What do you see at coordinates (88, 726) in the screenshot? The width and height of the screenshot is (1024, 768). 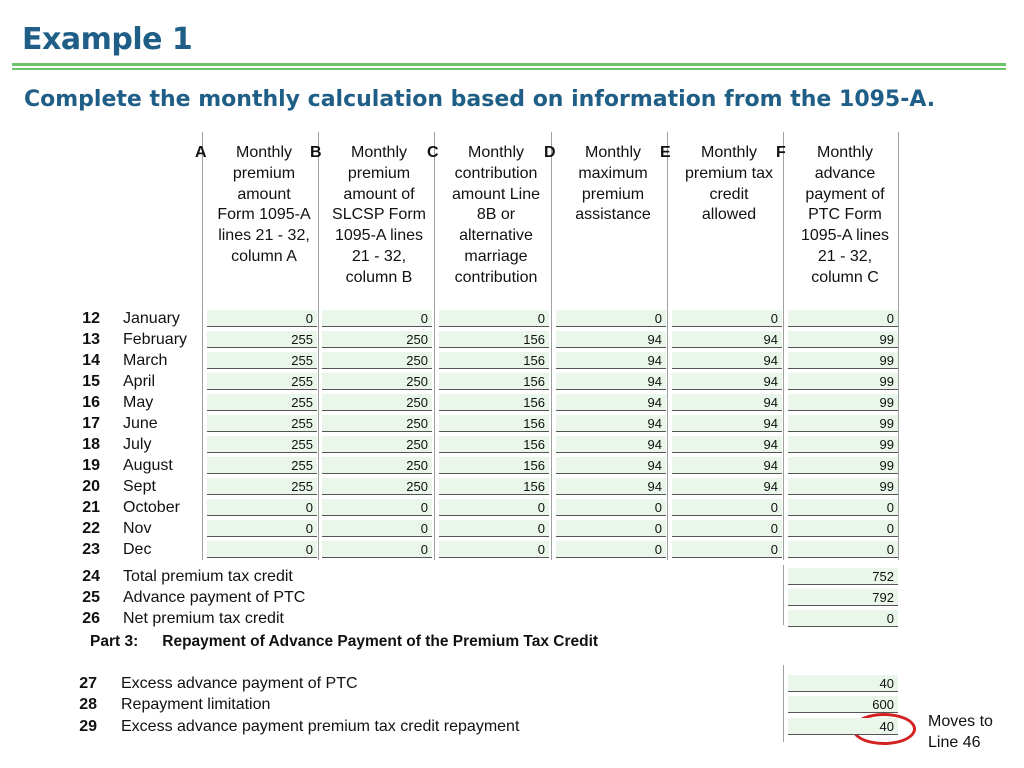 I see `line-number: 29` at bounding box center [88, 726].